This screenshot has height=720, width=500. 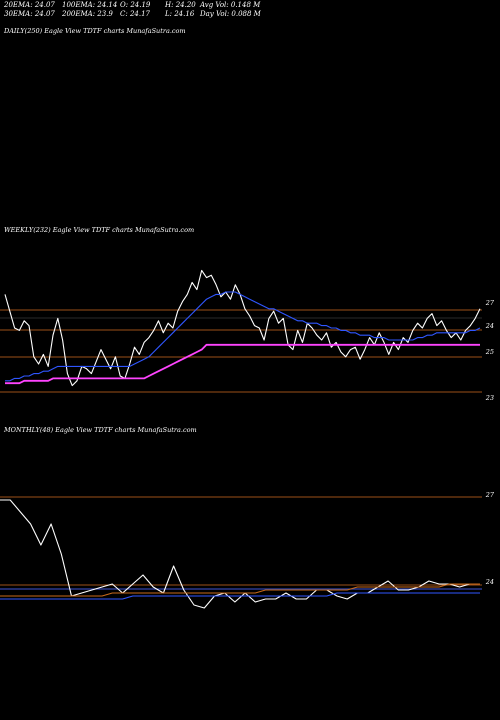 What do you see at coordinates (489, 398) in the screenshot?
I see `weekly-axis-label-23: 23` at bounding box center [489, 398].